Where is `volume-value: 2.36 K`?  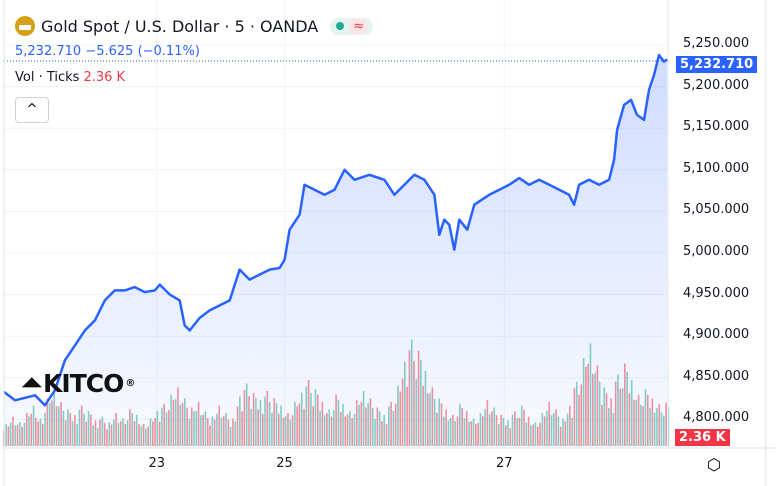
volume-value: 2.36 K is located at coordinates (104, 77).